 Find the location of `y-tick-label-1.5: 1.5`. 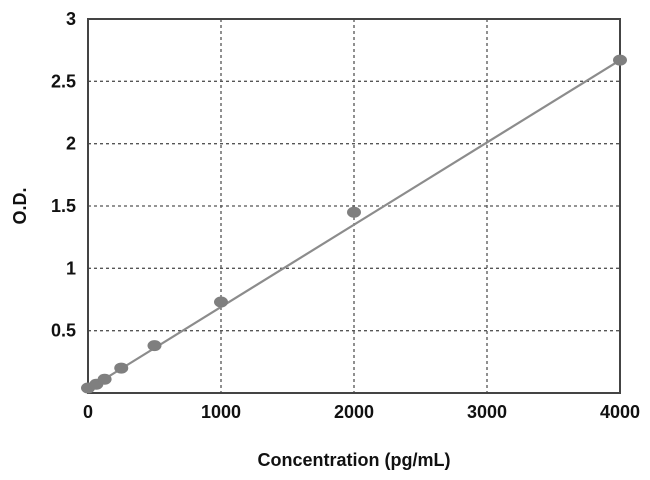

y-tick-label-1.5: 1.5 is located at coordinates (63, 206).